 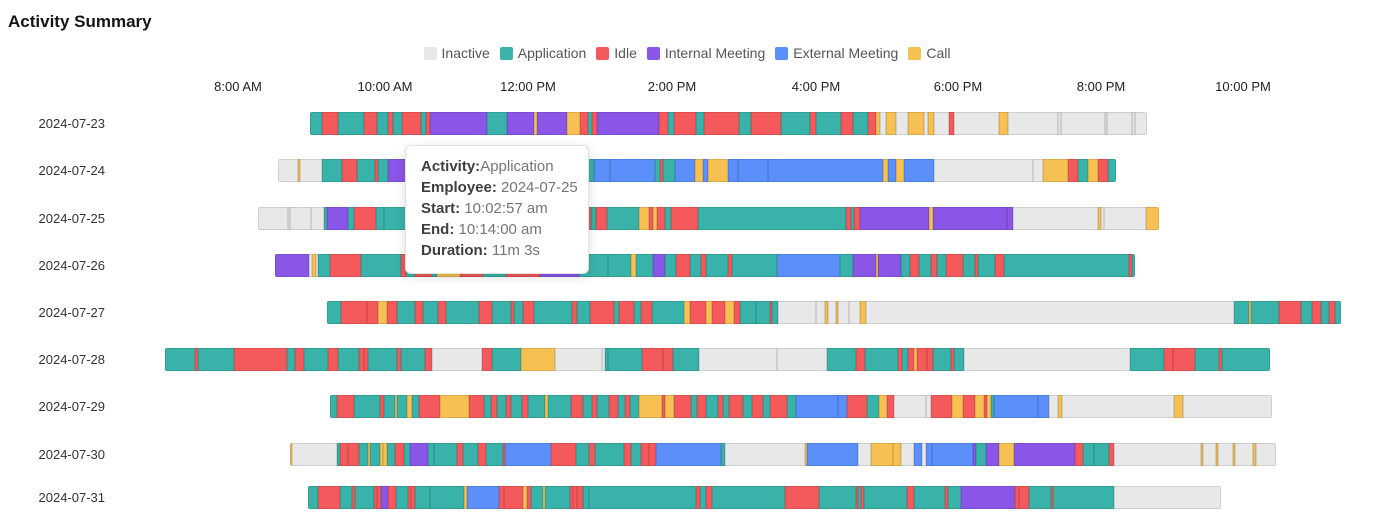 What do you see at coordinates (929, 53) in the screenshot?
I see `legend-item-call: Call` at bounding box center [929, 53].